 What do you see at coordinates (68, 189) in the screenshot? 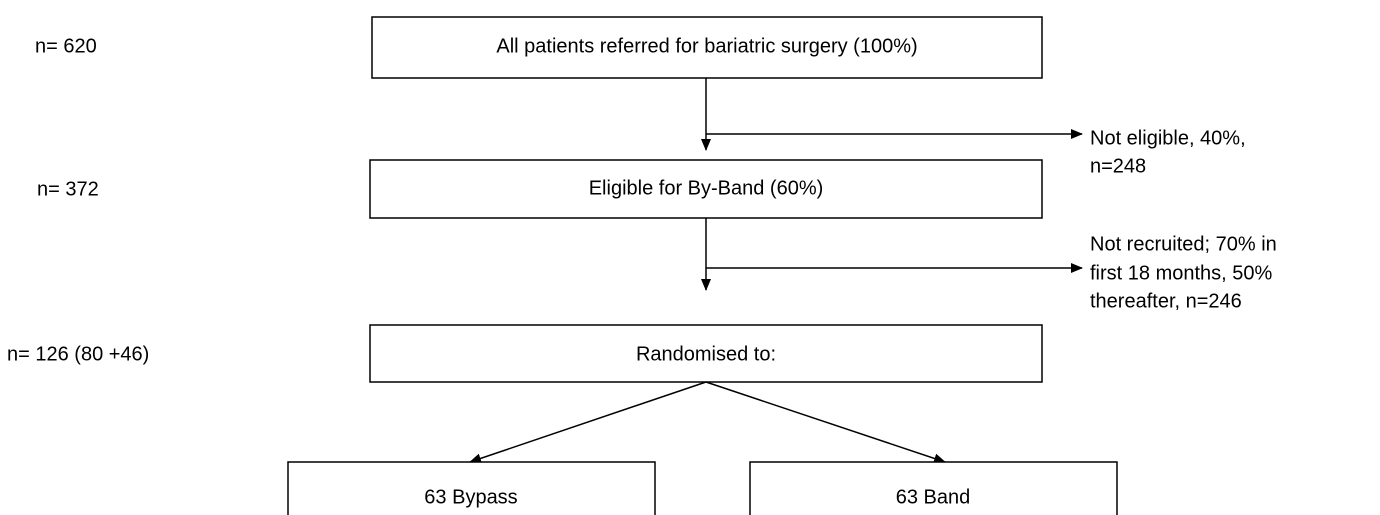
I see `count-label: n= 372` at bounding box center [68, 189].